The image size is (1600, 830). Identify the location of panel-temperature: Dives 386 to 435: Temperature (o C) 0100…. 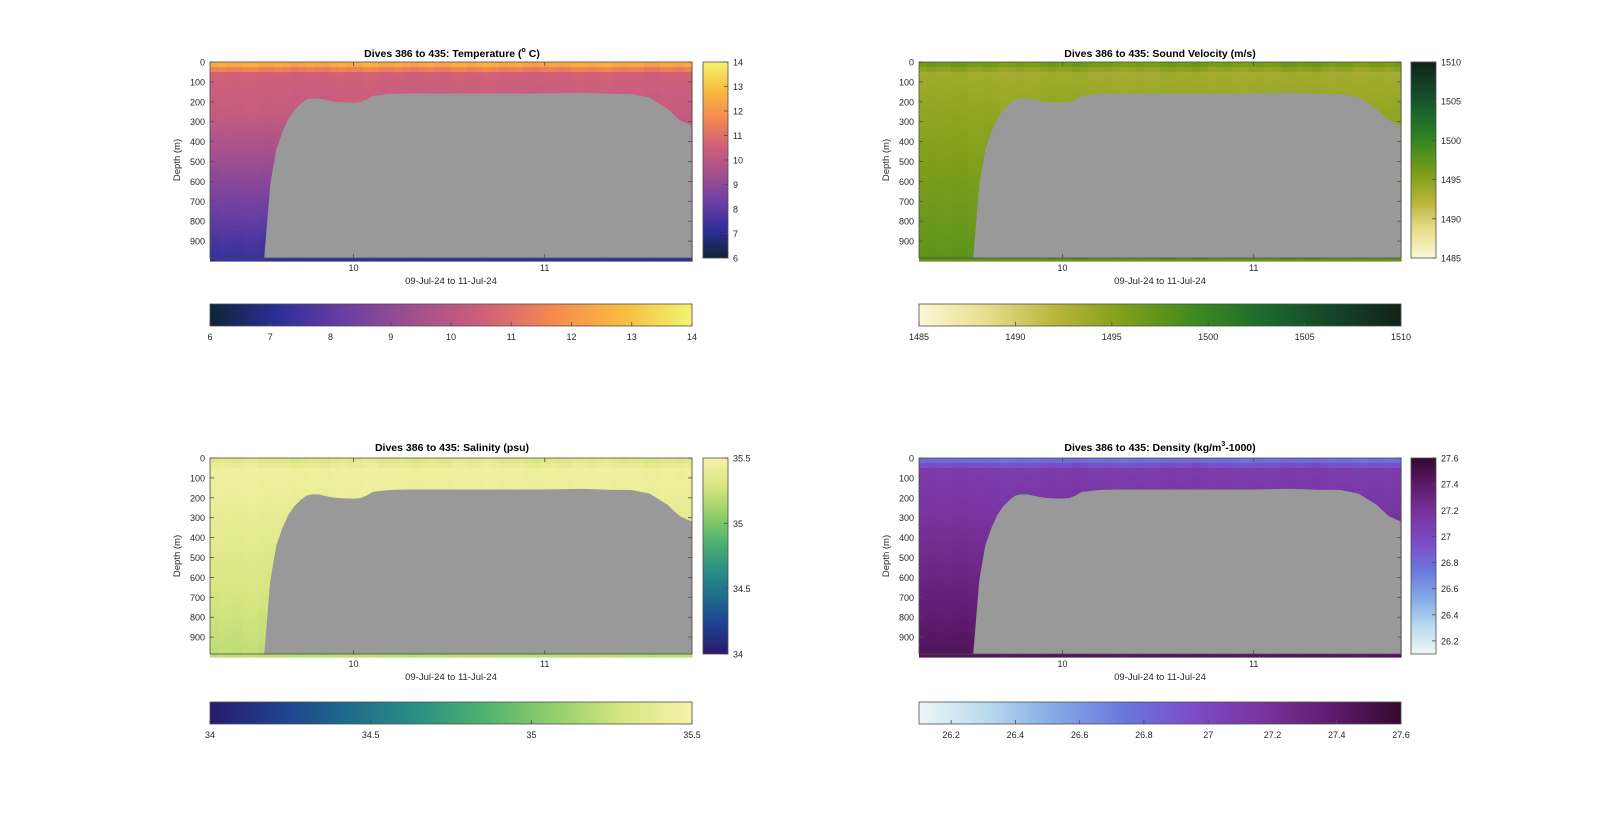
(457, 194).